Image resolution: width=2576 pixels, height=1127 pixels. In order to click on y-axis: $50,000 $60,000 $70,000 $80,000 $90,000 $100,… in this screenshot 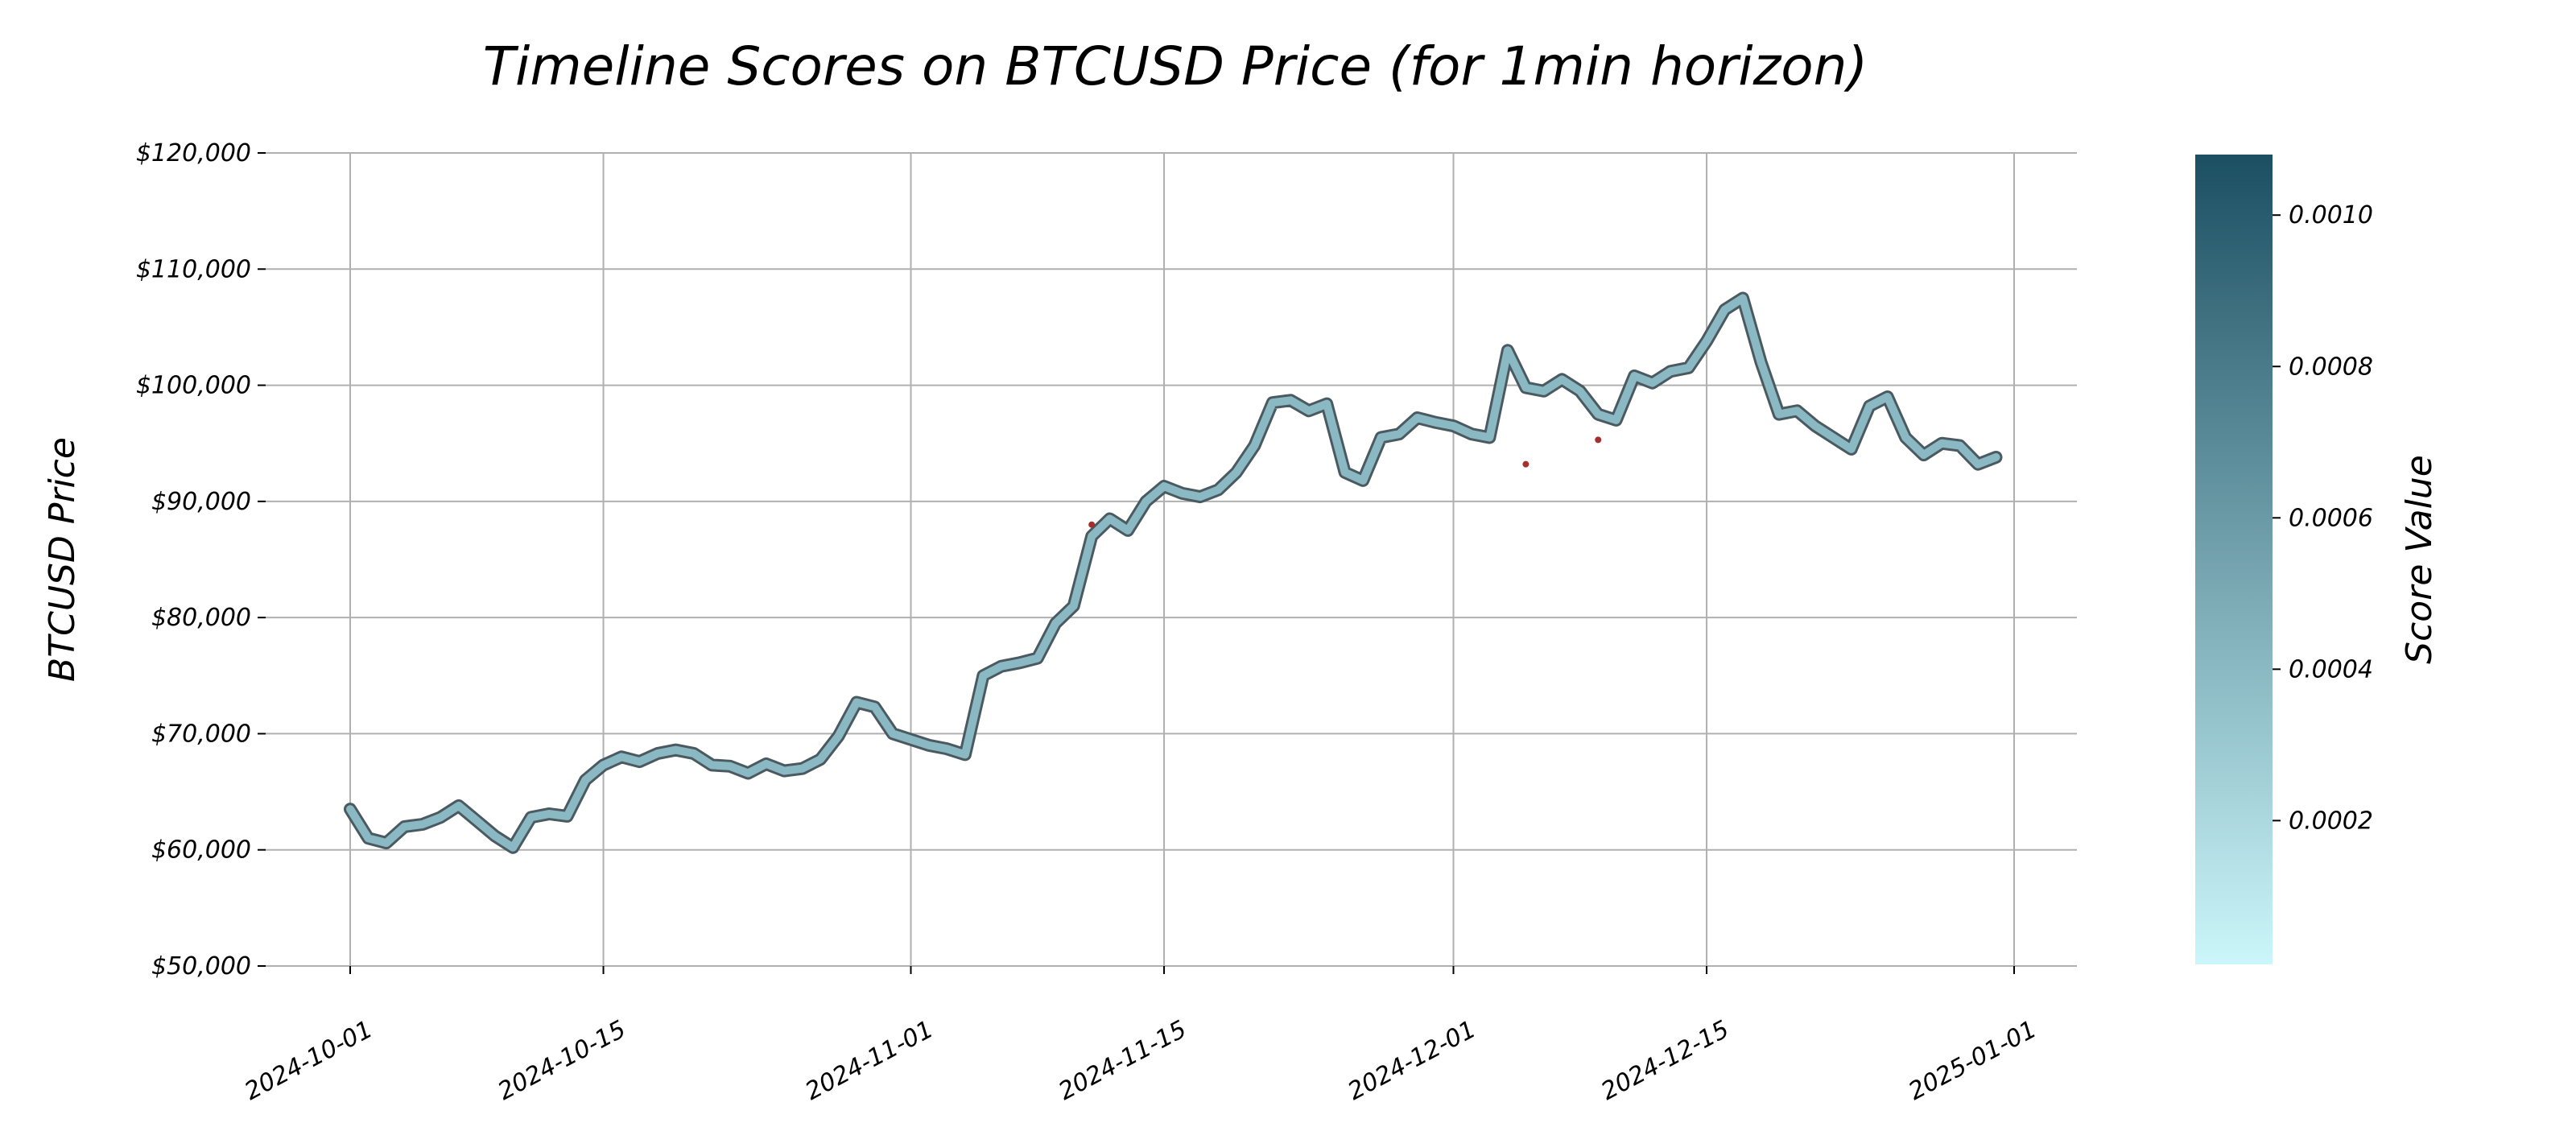, I will do `click(201, 559)`.